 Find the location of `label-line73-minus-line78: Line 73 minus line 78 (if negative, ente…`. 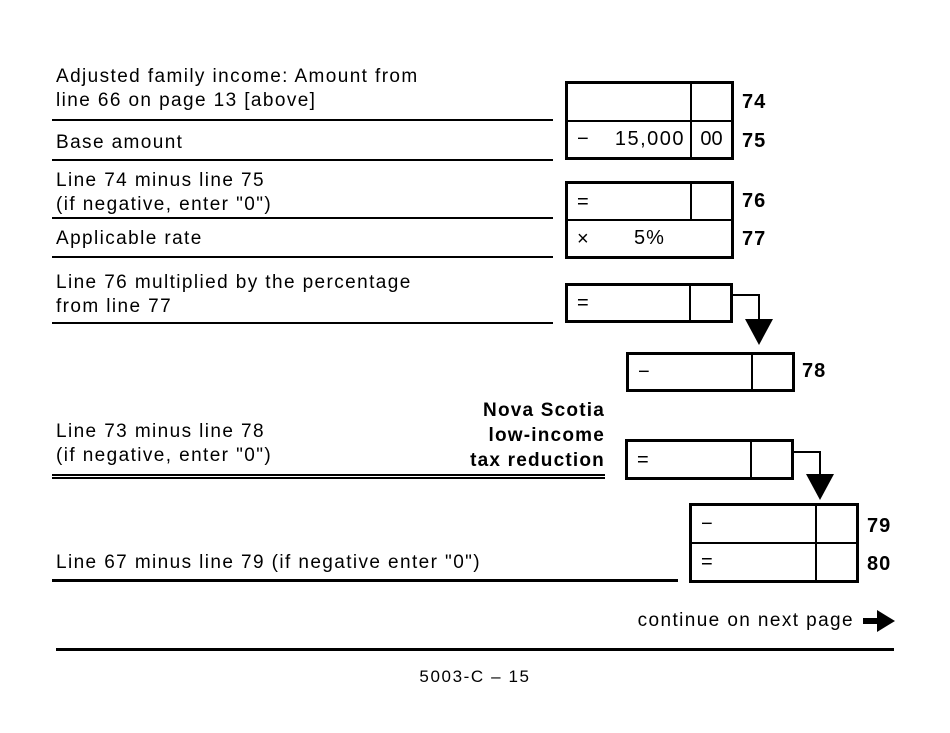

label-line73-minus-line78: Line 73 minus line 78 (if negative, ente… is located at coordinates (164, 444).